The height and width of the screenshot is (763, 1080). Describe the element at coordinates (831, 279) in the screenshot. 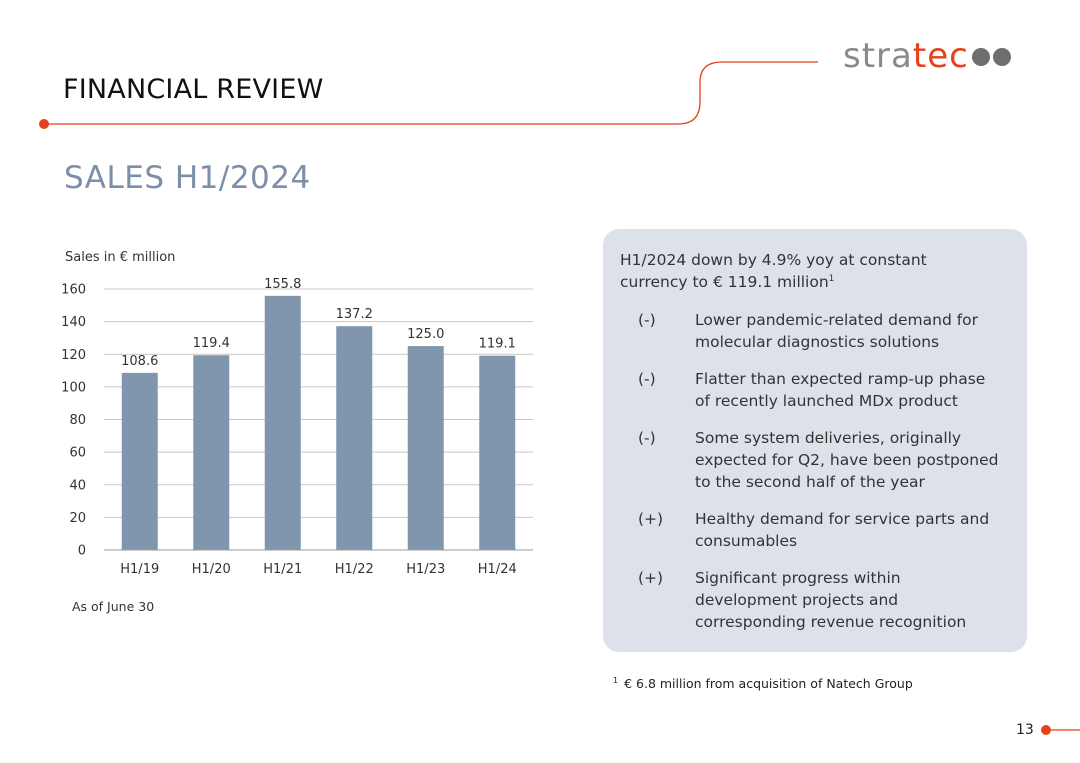

I see `panel-intro-footnote-marker: 1` at that location.